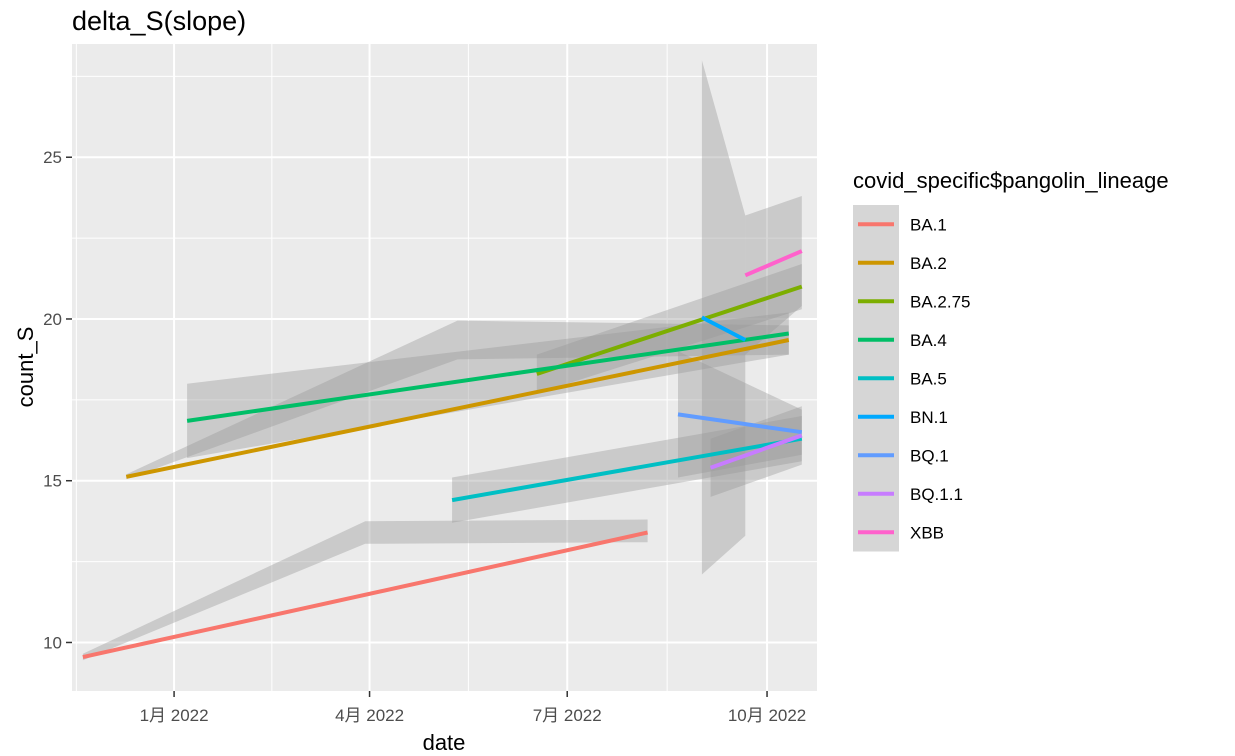 Image resolution: width=1235 pixels, height=756 pixels. Describe the element at coordinates (767, 715) in the screenshot. I see `x-tick-label: 10月 2022` at that location.